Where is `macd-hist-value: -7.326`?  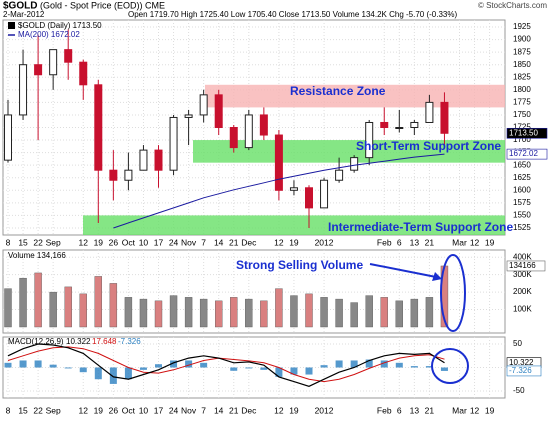
macd-hist-value: -7.326 is located at coordinates (129, 341).